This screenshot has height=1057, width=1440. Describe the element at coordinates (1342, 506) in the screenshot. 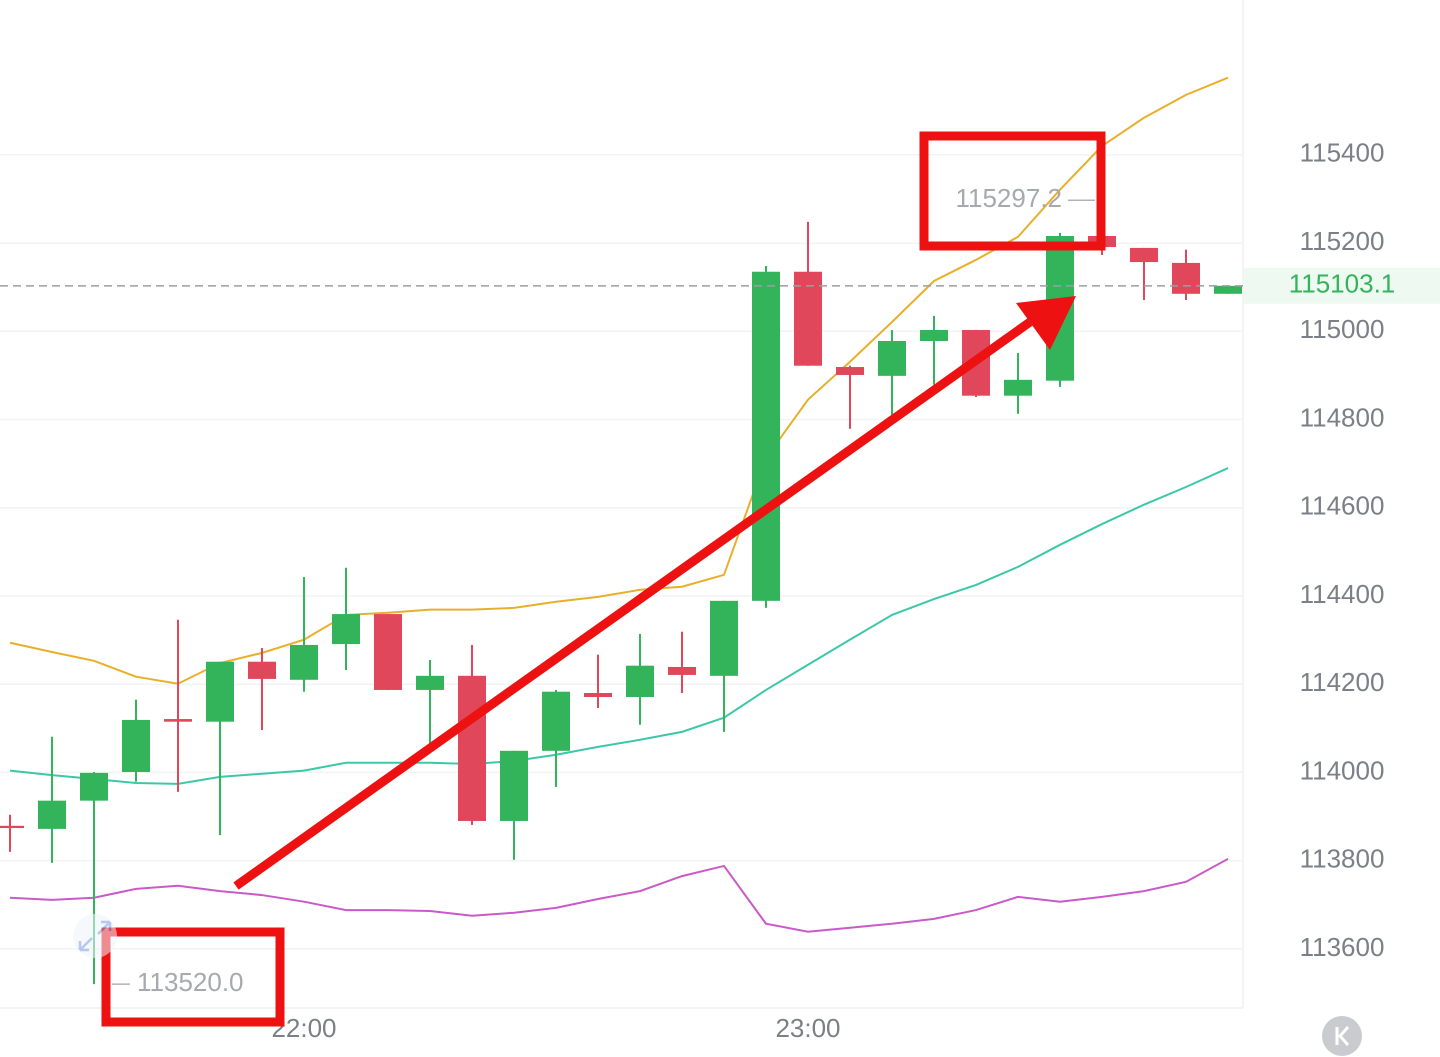

I see `y-tick-label: 114600` at that location.